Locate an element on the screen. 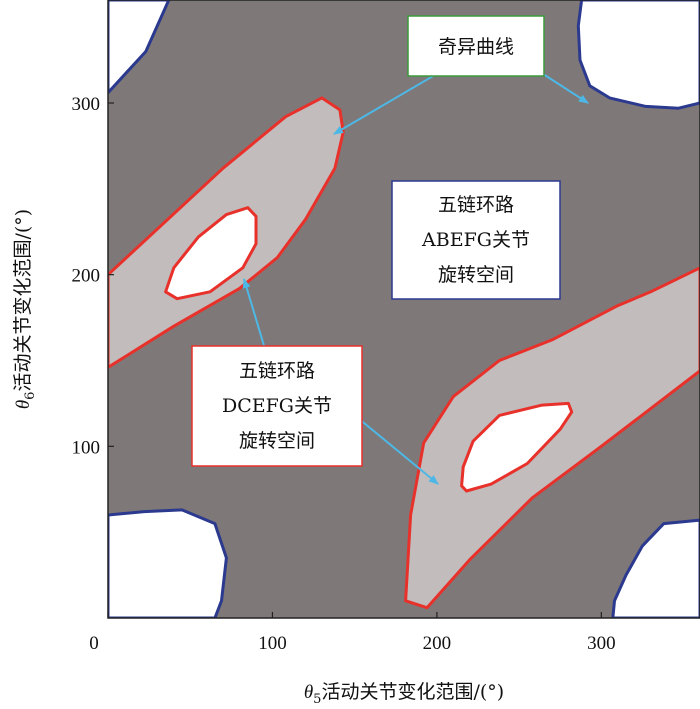 Image resolution: width=700 pixels, height=709 pixels. y-tick-label: 300 is located at coordinates (86, 104).